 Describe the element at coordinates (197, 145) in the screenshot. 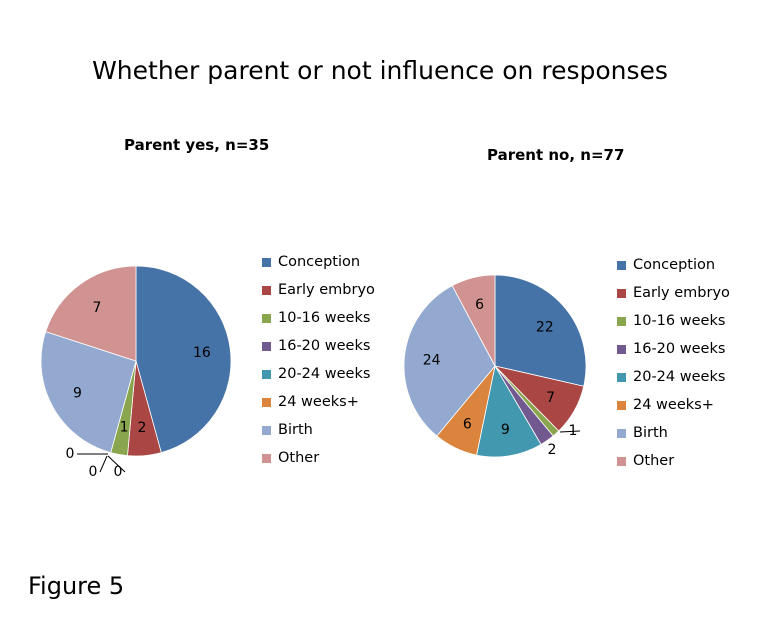

I see `chart-title-parent-yes: Parent yes, n=35` at that location.